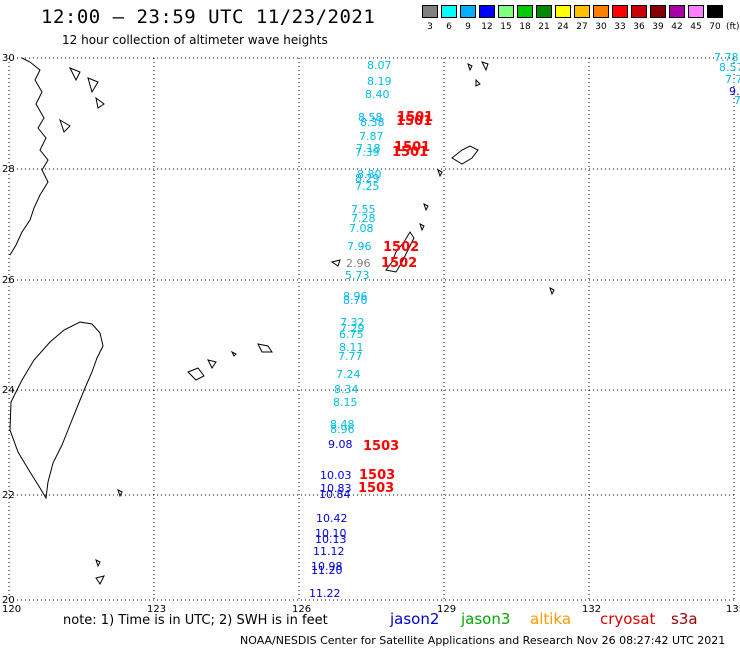 The image size is (740, 650). Describe the element at coordinates (733, 609) in the screenshot. I see `lon-label: 135` at that location.